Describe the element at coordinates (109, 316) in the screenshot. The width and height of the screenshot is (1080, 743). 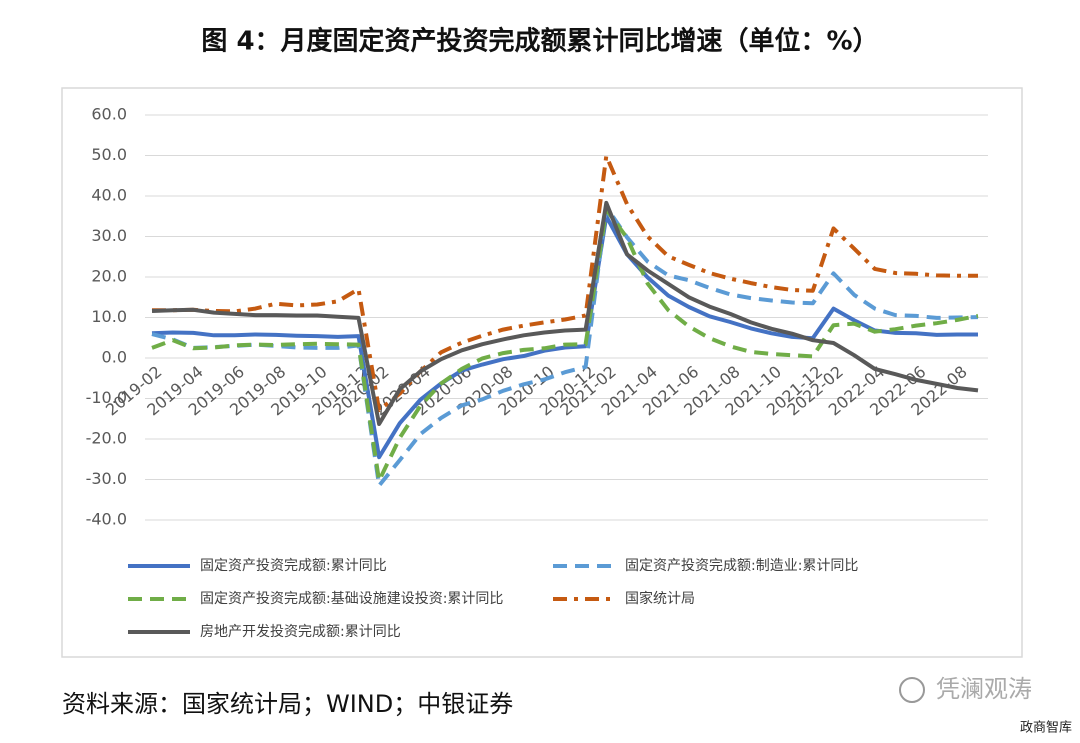
I see `y-tick-label: 10.0` at that location.